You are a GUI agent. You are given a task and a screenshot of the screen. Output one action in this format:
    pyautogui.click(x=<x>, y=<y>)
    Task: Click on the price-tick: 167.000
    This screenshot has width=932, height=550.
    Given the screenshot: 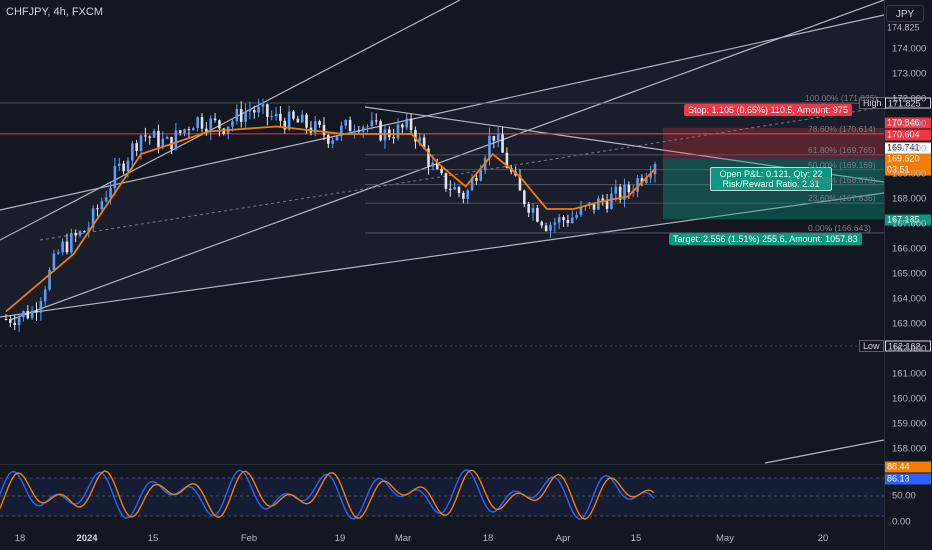 What is the action you would take?
    pyautogui.click(x=909, y=224)
    